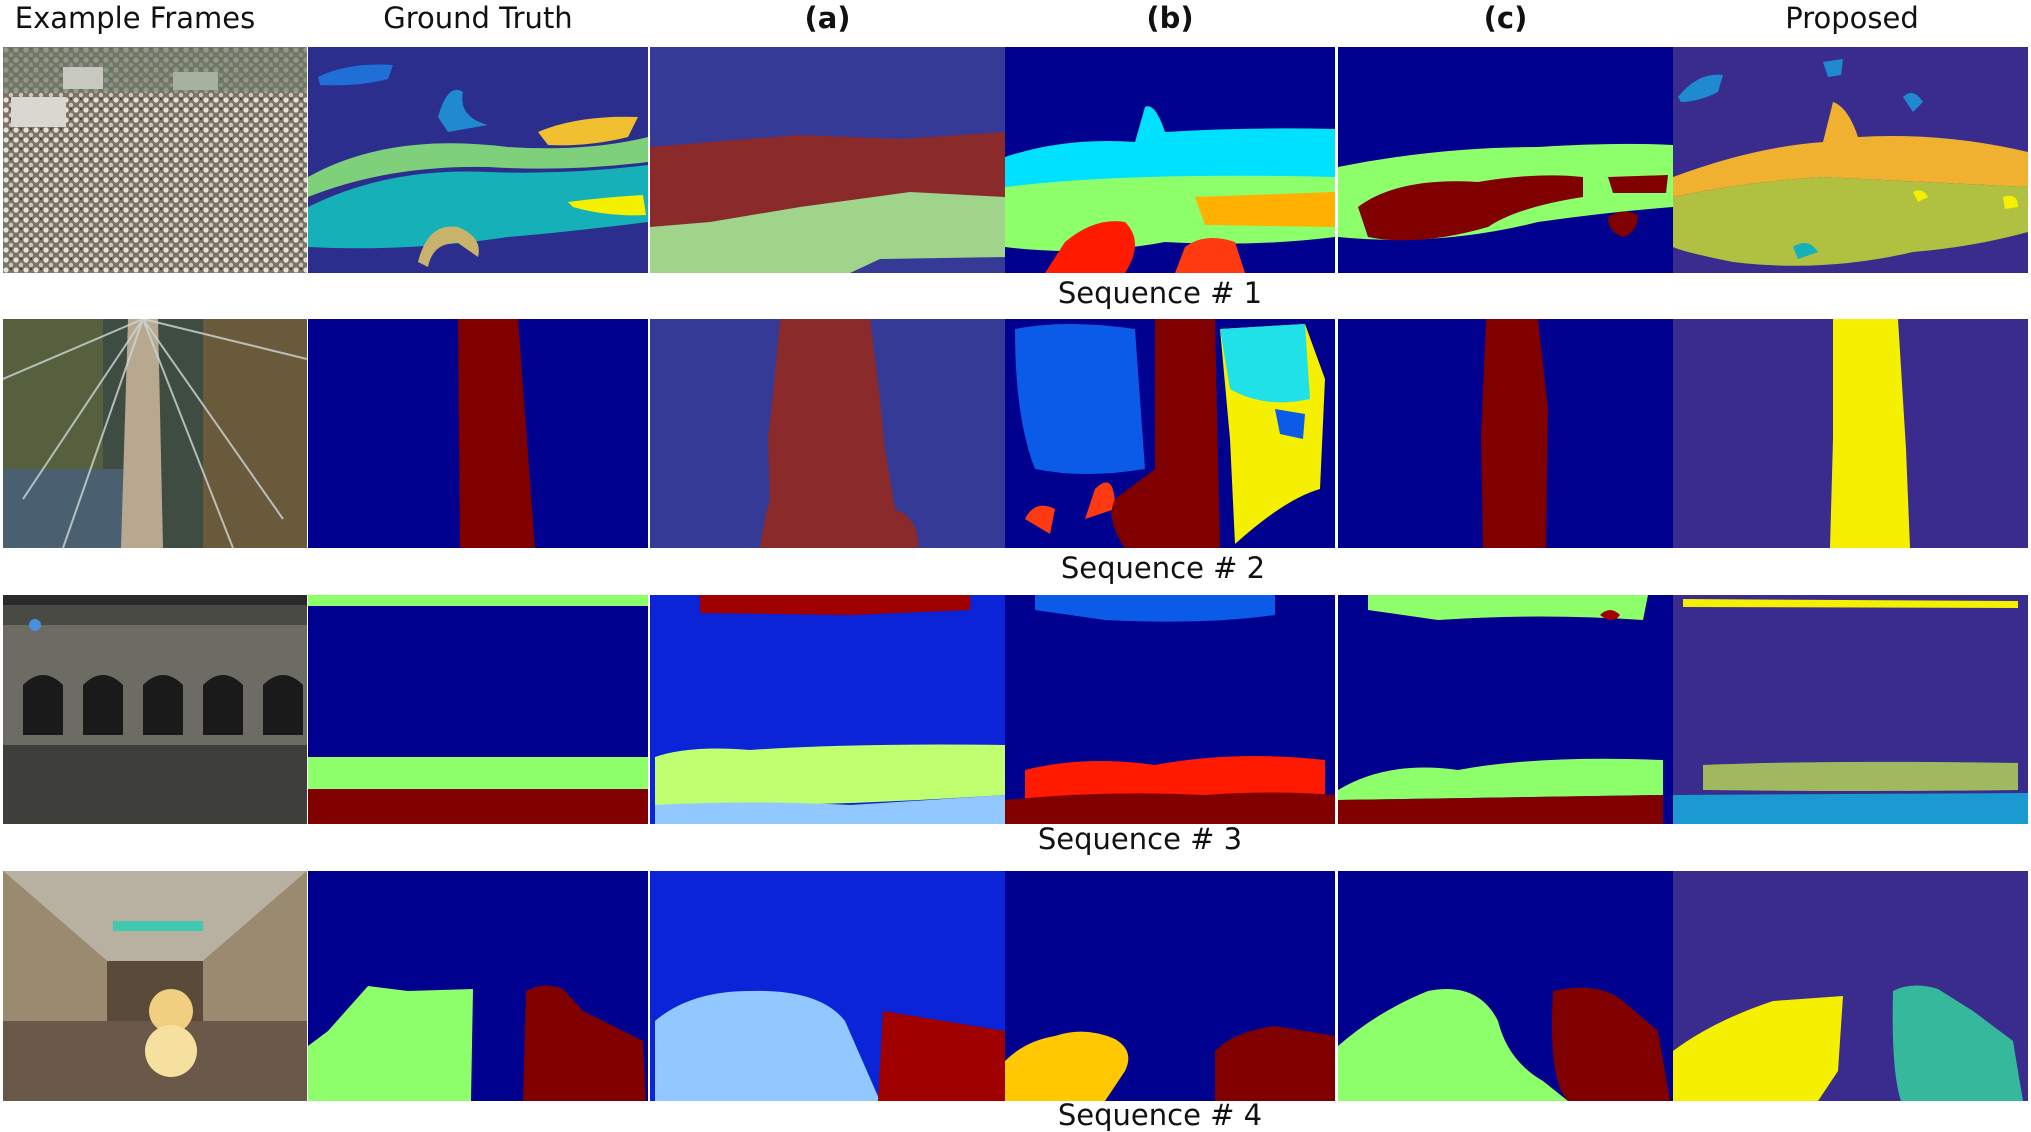  Describe the element at coordinates (135, 18) in the screenshot. I see `column-header-example-frames: Example Frames` at that location.